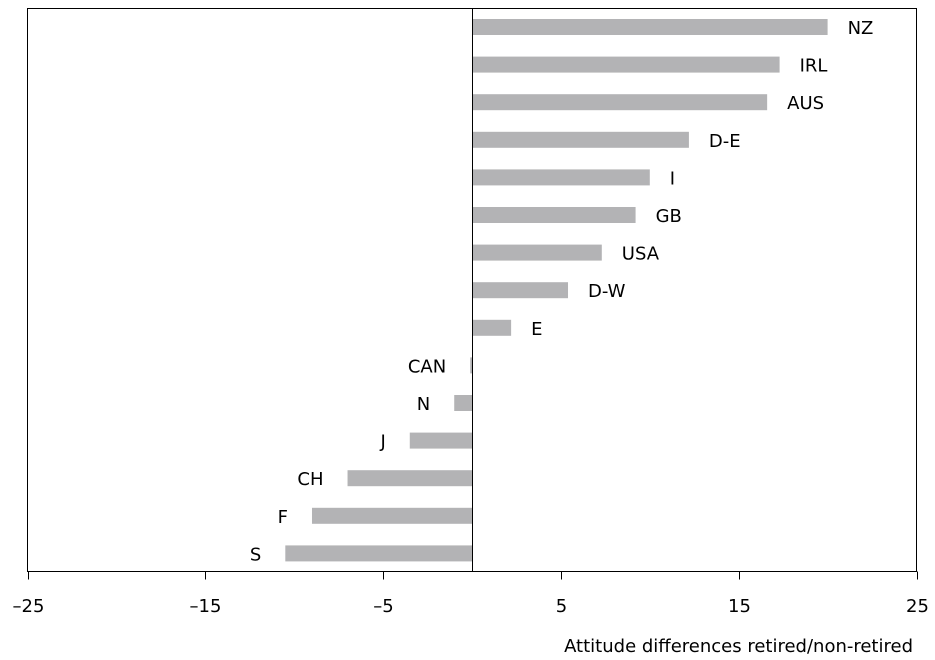 The height and width of the screenshot is (660, 935). I want to click on bar-d-w, so click(520, 290).